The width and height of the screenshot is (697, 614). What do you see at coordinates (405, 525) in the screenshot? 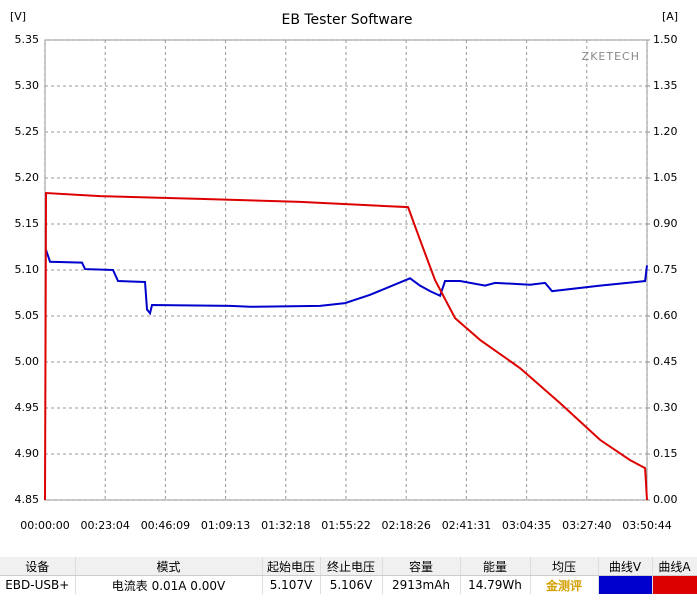
I see `x-tick-label: 02:18:26` at bounding box center [405, 525].